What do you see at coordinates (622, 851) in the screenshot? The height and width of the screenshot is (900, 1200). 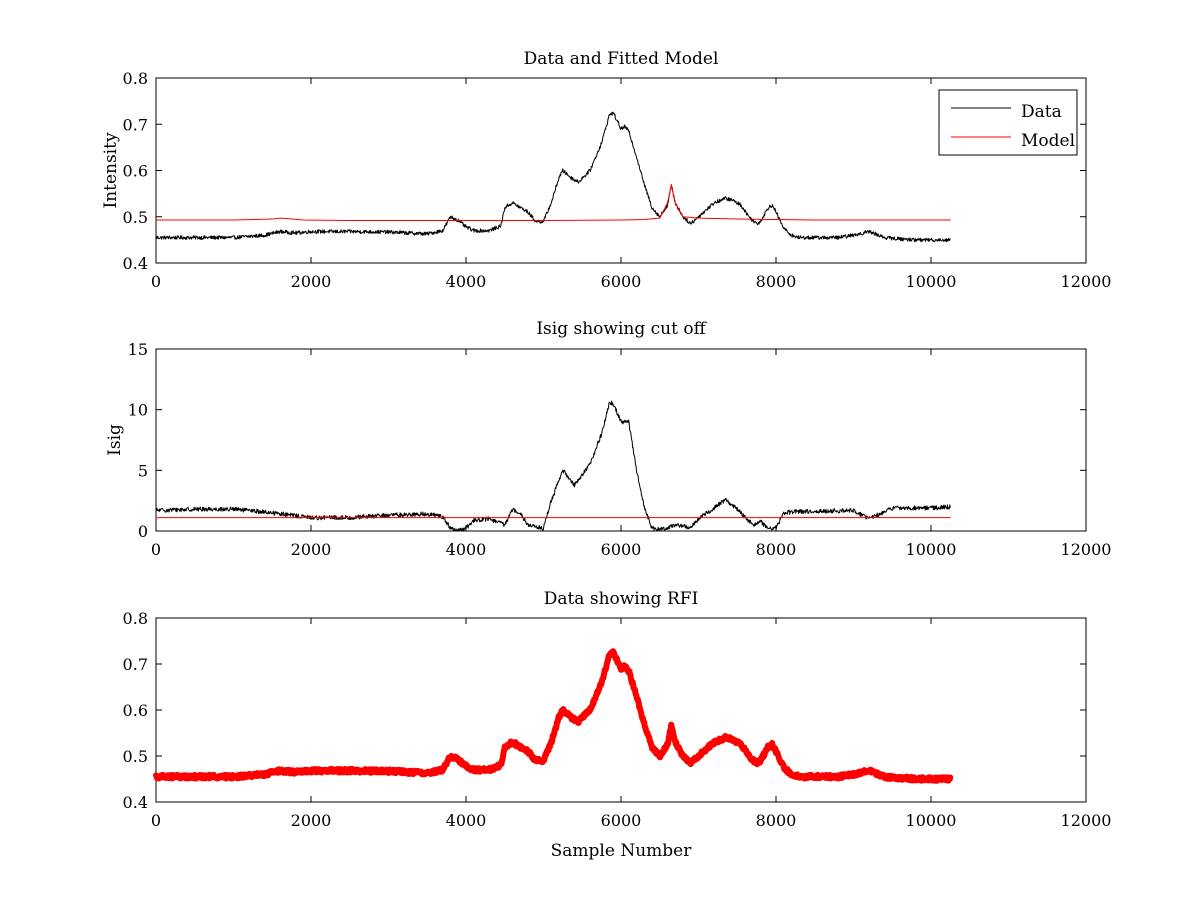 I see `x-axis-label: Sample Number` at bounding box center [622, 851].